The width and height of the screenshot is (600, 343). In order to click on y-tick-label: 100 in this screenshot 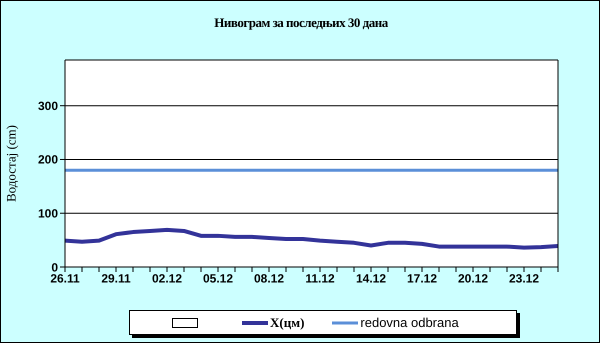, I will do `click(48, 213)`.